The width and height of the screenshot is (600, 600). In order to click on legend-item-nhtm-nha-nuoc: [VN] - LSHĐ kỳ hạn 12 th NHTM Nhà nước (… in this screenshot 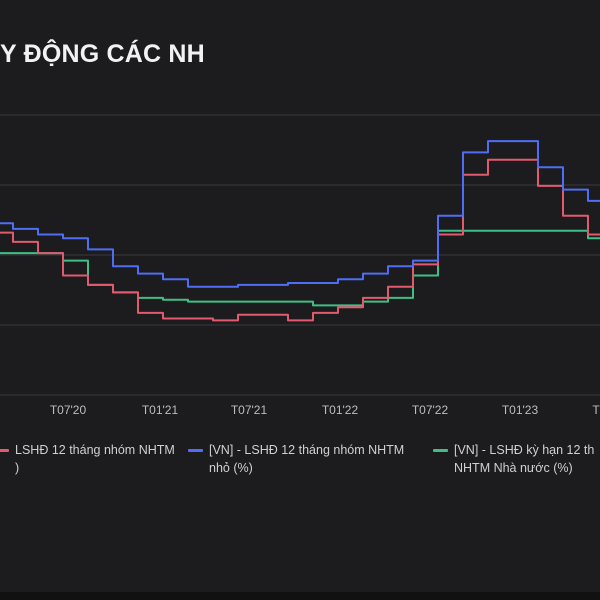, I will do `click(513, 459)`.